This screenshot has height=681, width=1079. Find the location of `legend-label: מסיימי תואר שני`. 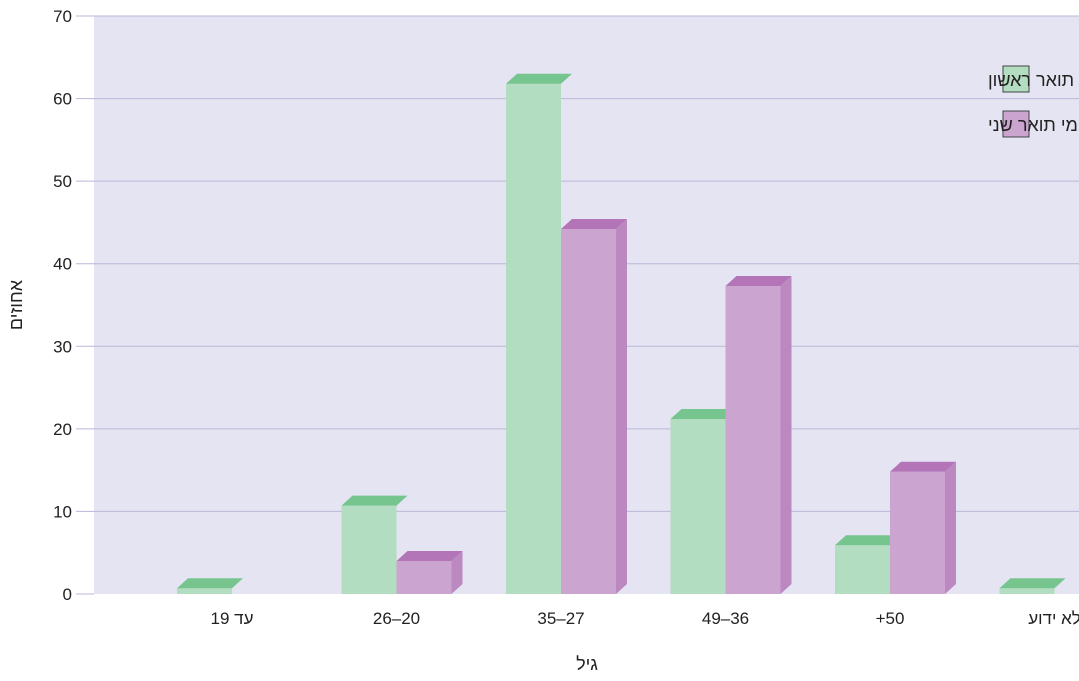

legend-label: מסיימי תואר שני is located at coordinates (1033, 125).